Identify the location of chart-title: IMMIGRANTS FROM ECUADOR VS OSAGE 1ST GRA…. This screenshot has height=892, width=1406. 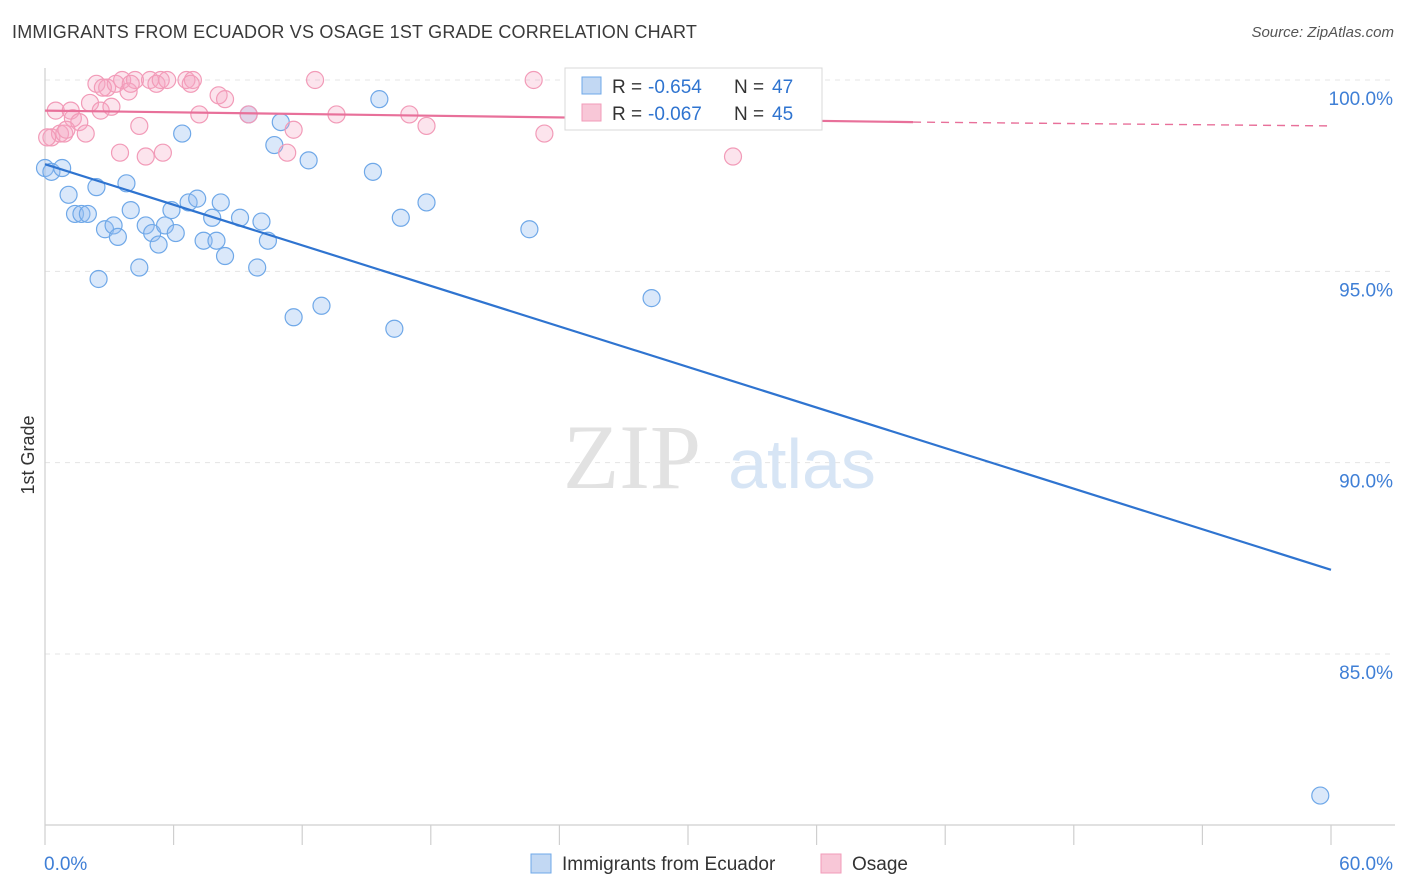
(355, 32).